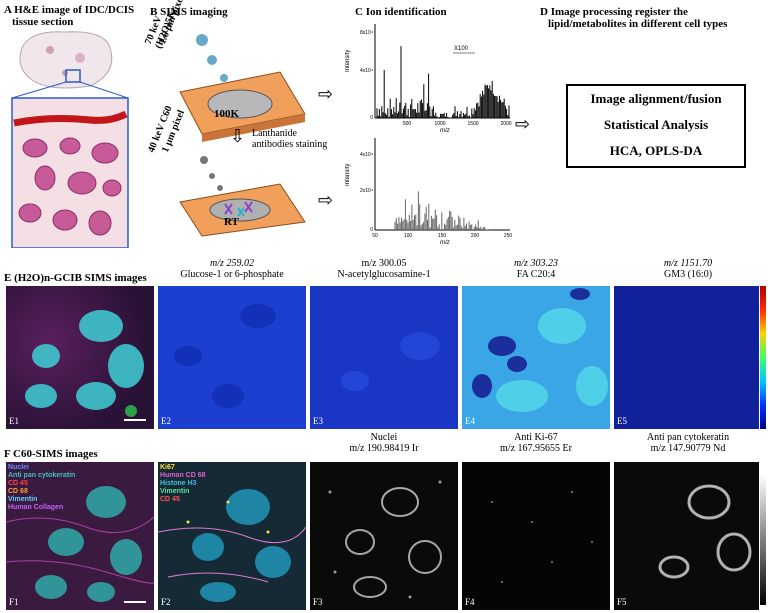  Describe the element at coordinates (384, 443) in the screenshot. I see `f3-caption: Nuclei m/z 190.98419 Ir` at that location.